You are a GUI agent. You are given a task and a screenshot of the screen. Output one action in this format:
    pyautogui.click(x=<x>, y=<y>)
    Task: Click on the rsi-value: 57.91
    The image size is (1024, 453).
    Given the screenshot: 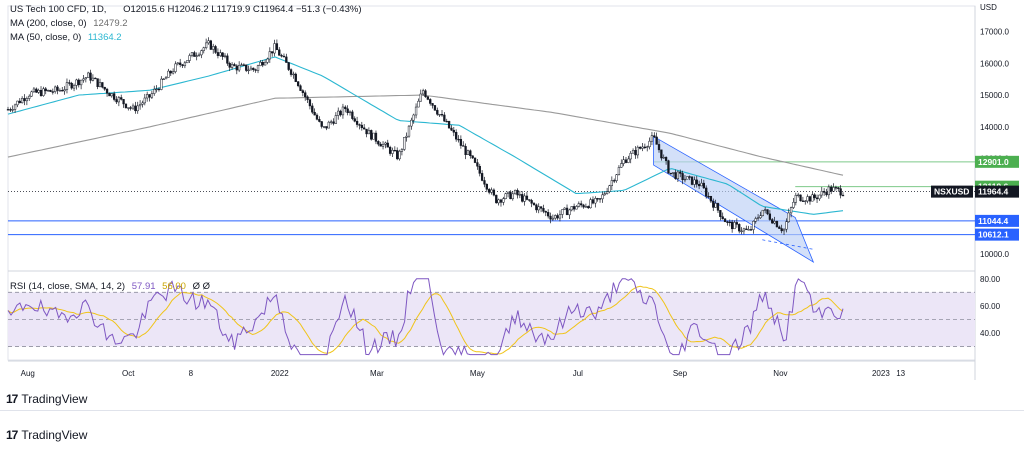 What is the action you would take?
    pyautogui.click(x=143, y=286)
    